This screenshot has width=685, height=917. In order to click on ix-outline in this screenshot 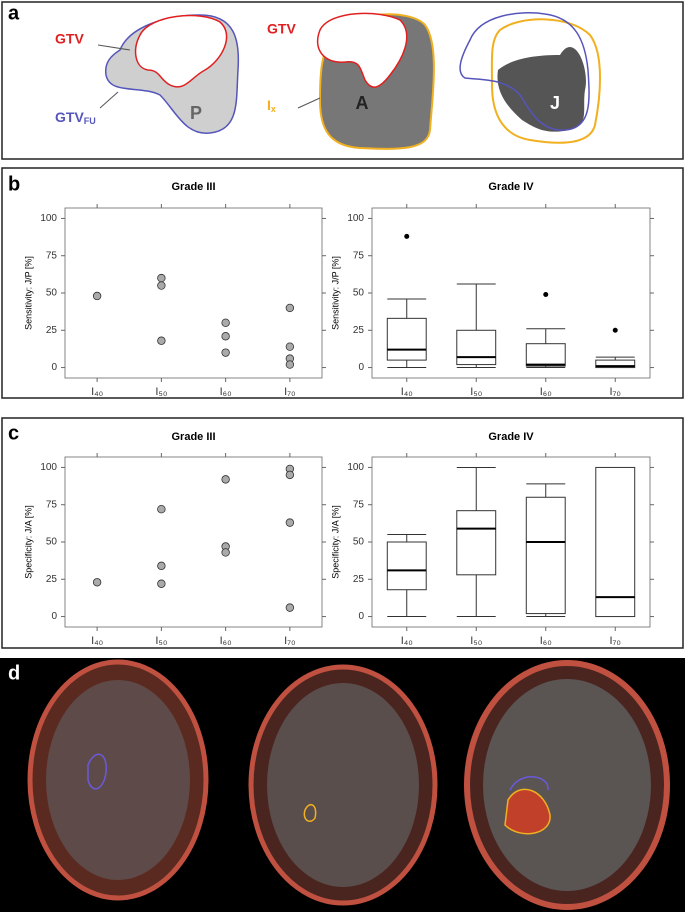, I will do `click(545, 81)`.